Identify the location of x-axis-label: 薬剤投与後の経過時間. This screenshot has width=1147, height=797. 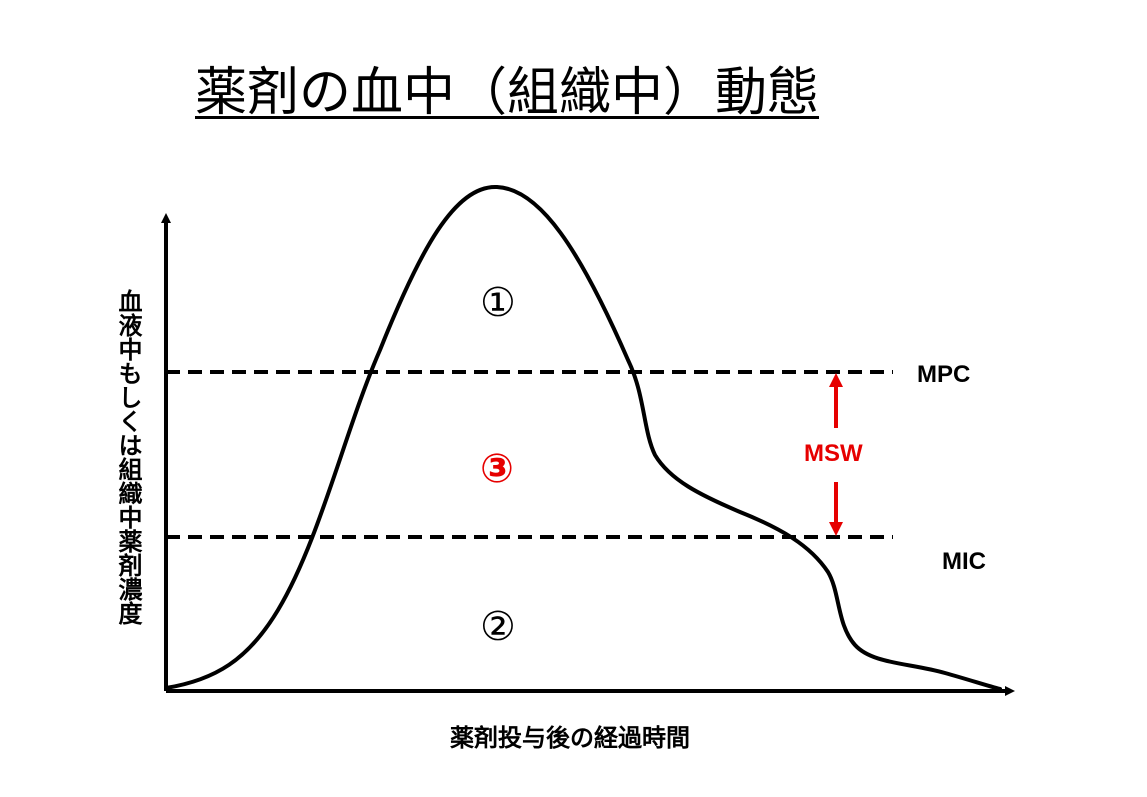
(570, 738).